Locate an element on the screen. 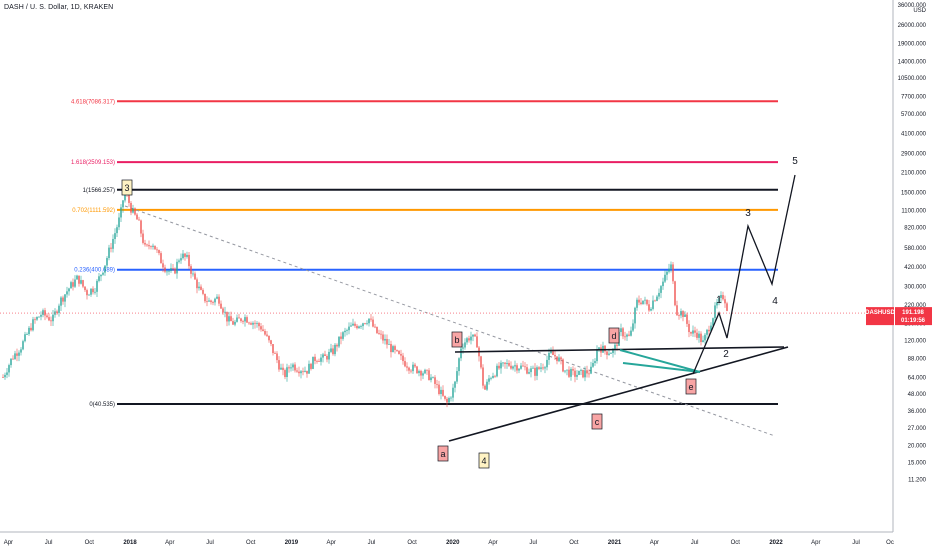 The image size is (932, 550). price-tick-label: 4100.000 is located at coordinates (914, 134).